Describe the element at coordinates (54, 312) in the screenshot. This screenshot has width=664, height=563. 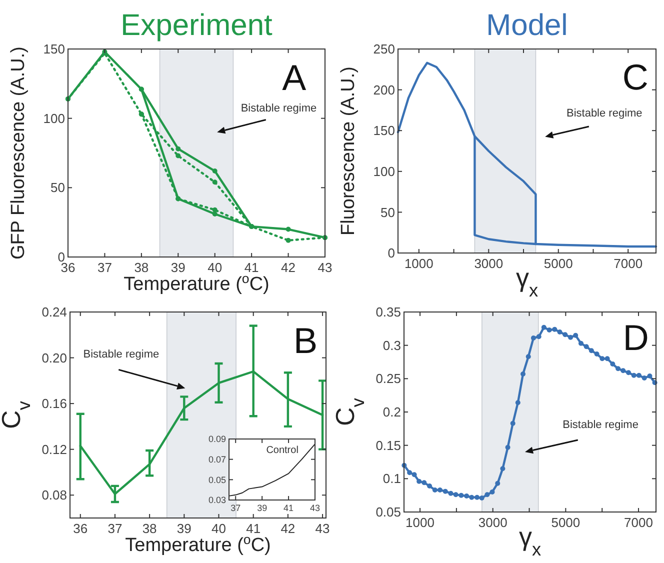
I see `y-tick-label: 0.24` at that location.